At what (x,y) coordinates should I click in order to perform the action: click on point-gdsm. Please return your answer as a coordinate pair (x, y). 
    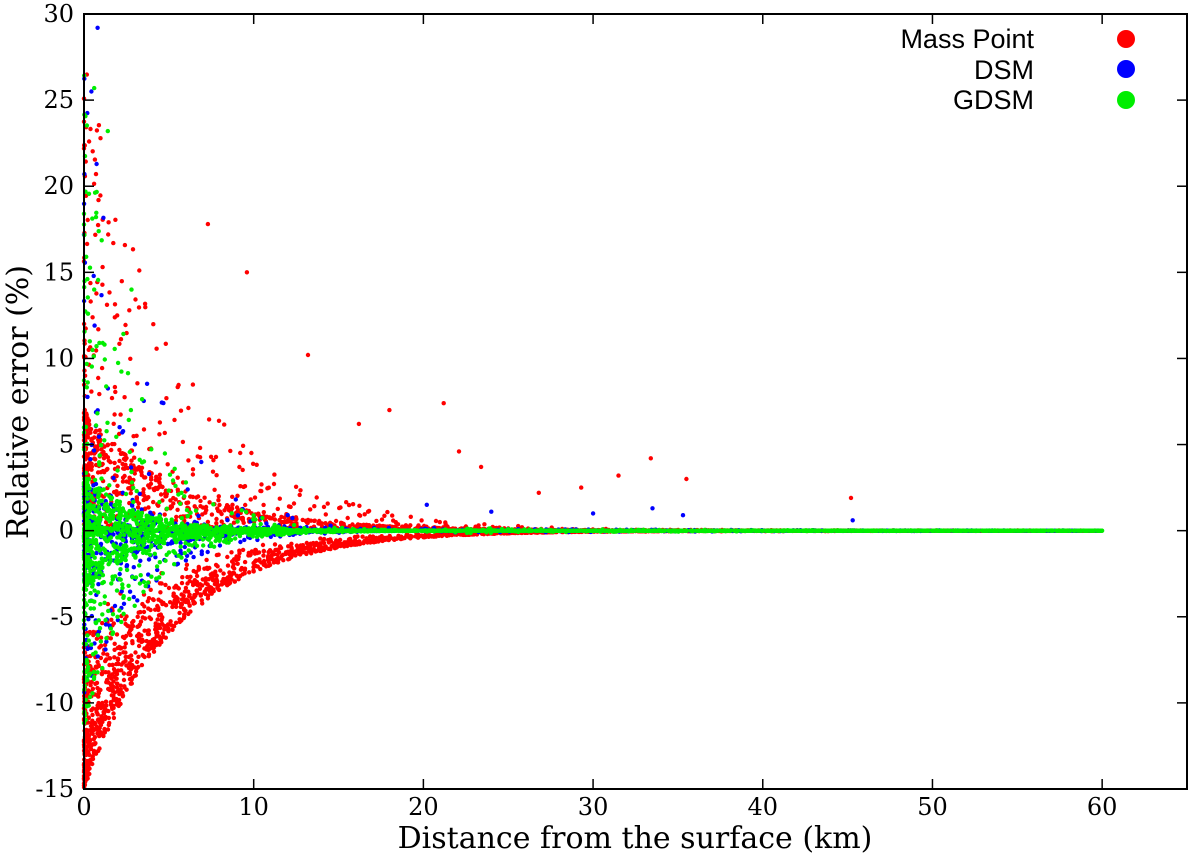
    Looking at the image, I should click on (241, 510).